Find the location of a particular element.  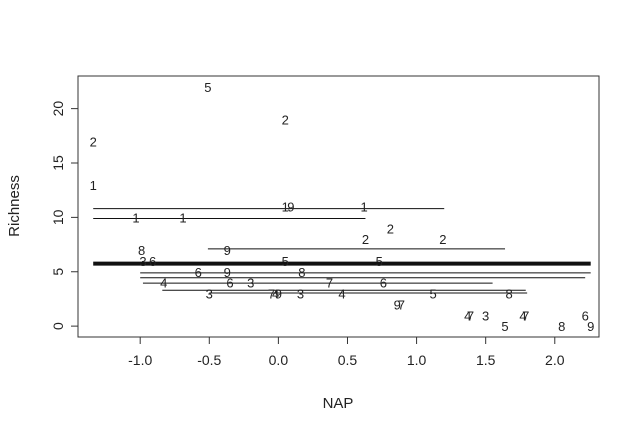

x-tick-label: 1.0 is located at coordinates (417, 360).